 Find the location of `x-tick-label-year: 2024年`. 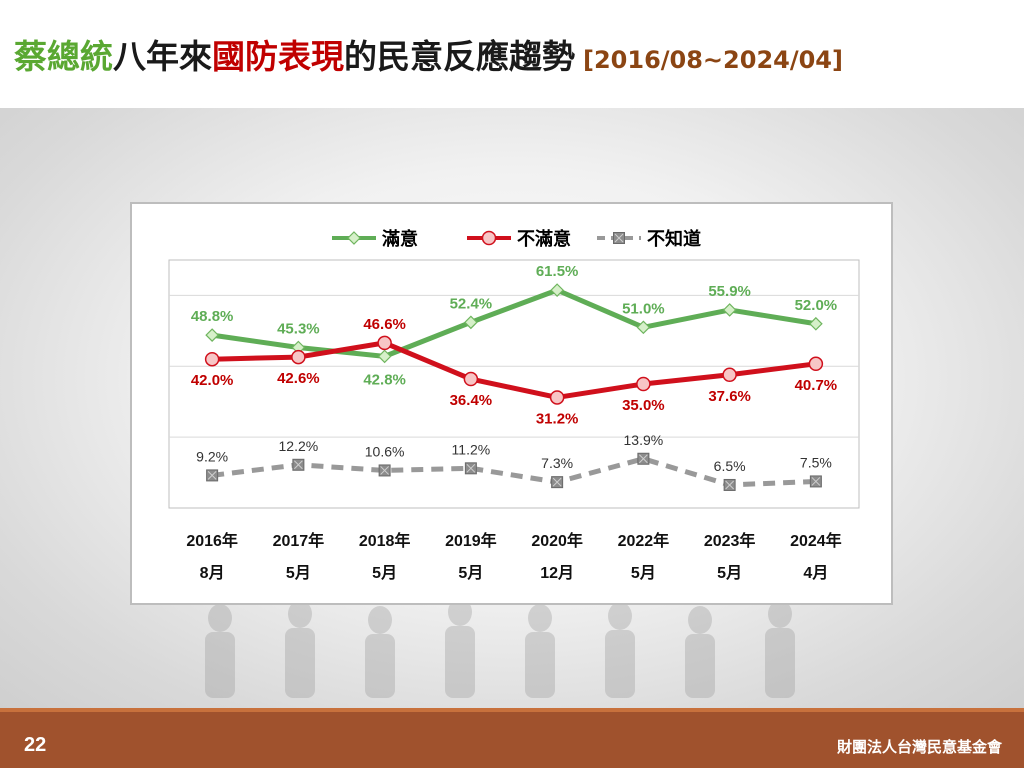

x-tick-label-year: 2024年 is located at coordinates (816, 540).